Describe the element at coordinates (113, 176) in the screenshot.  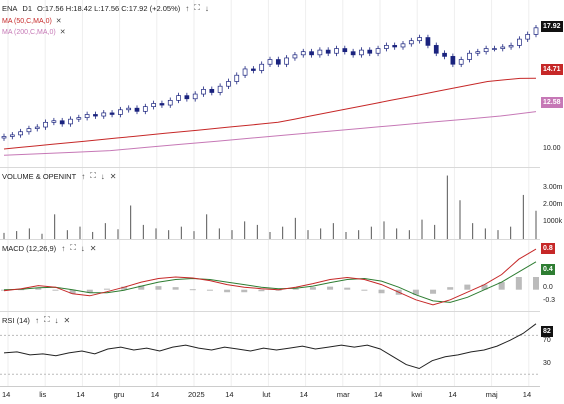
I see `volume-close-icon: ✕` at that location.